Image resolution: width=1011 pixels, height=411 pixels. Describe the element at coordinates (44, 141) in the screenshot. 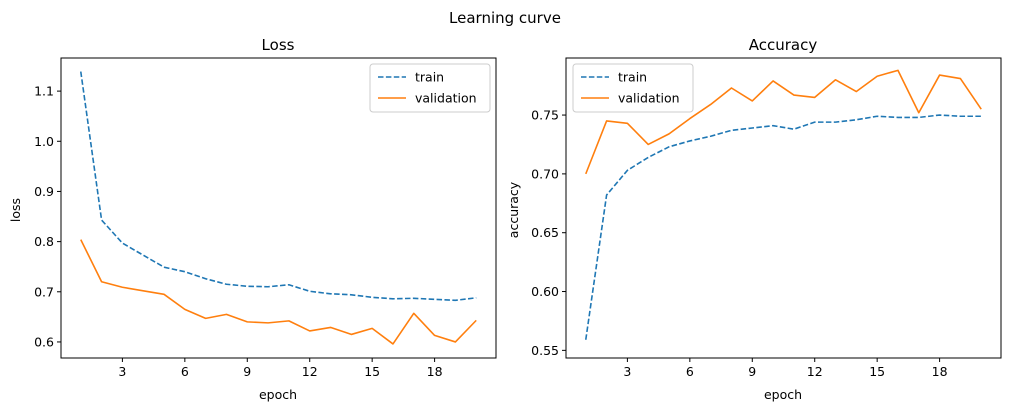

I see `loss-ytick-label: 1.0` at that location.